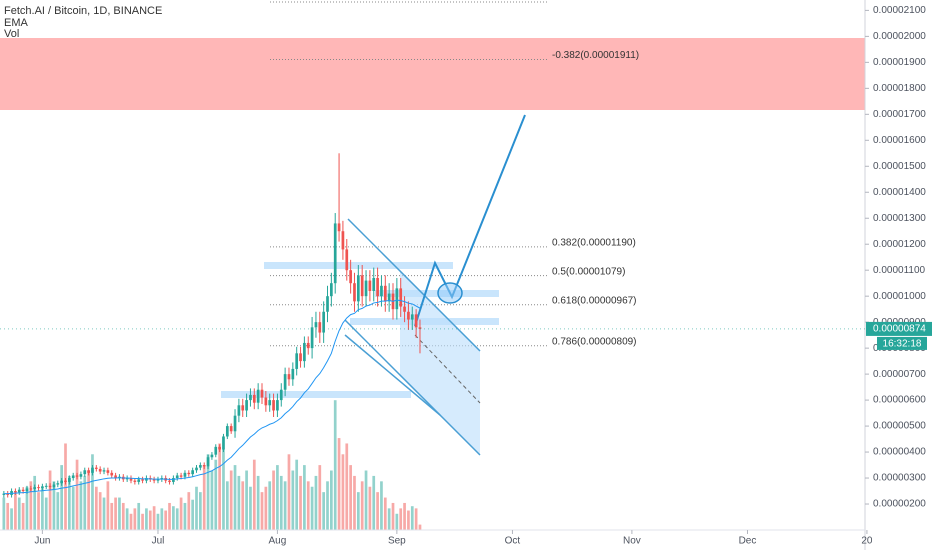 The width and height of the screenshot is (932, 550). What do you see at coordinates (899, 374) in the screenshot?
I see `y-tick-label: 0.00000700` at bounding box center [899, 374].